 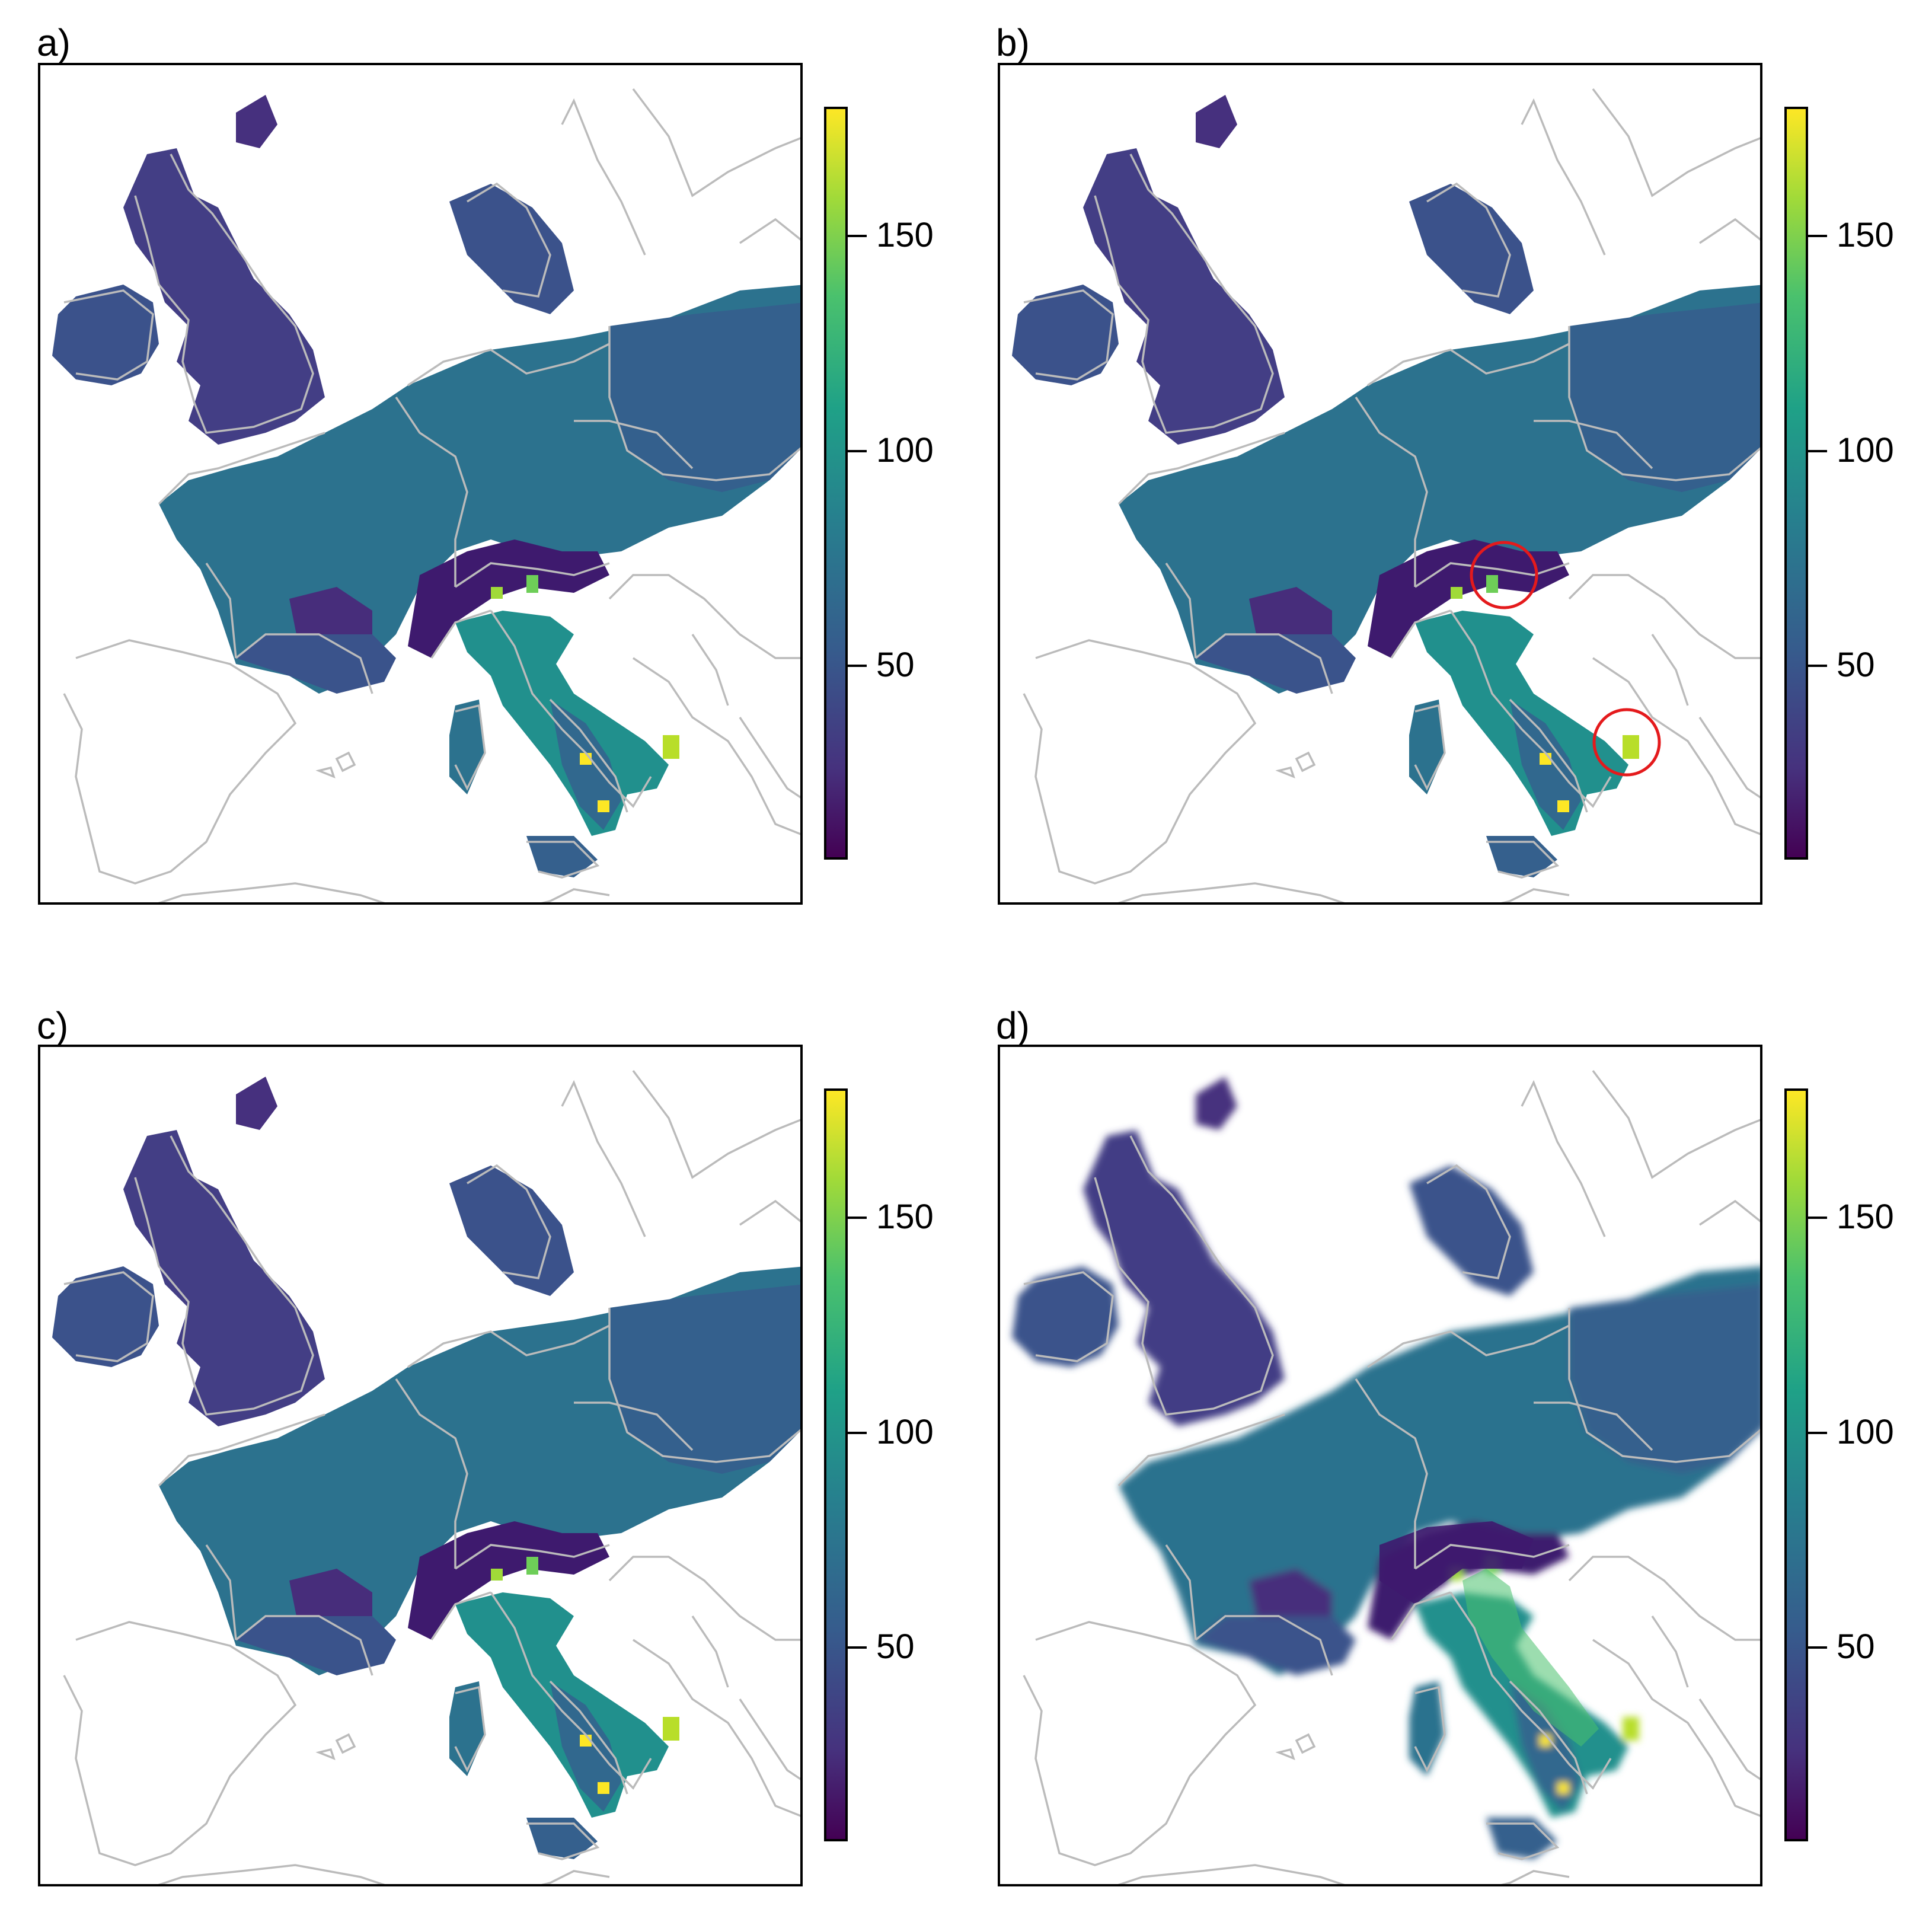 What do you see at coordinates (1013, 43) in the screenshot?
I see `panel-label-b: b)` at bounding box center [1013, 43].